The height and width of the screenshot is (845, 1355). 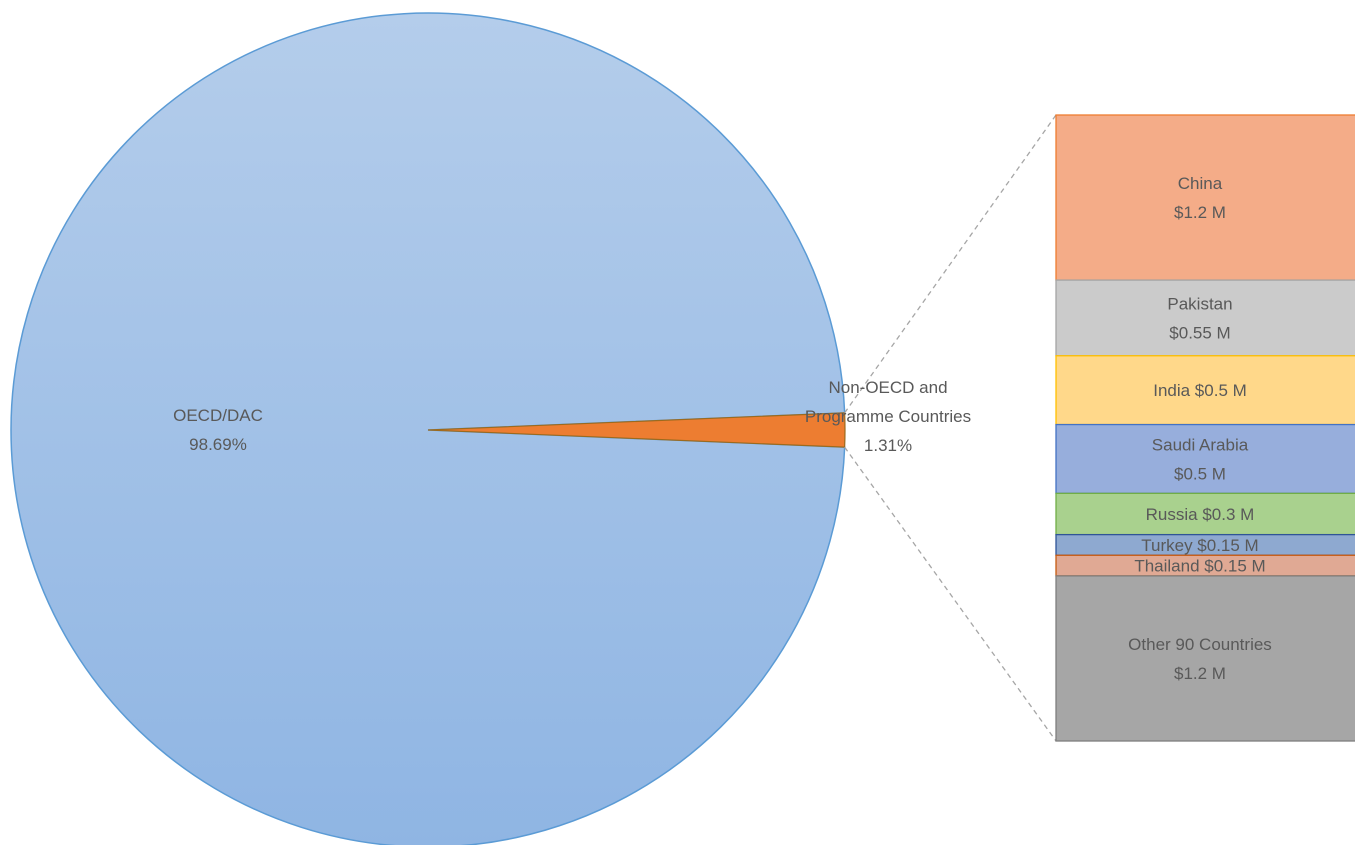 I want to click on pie-slice-non-oecd, so click(x=636, y=430).